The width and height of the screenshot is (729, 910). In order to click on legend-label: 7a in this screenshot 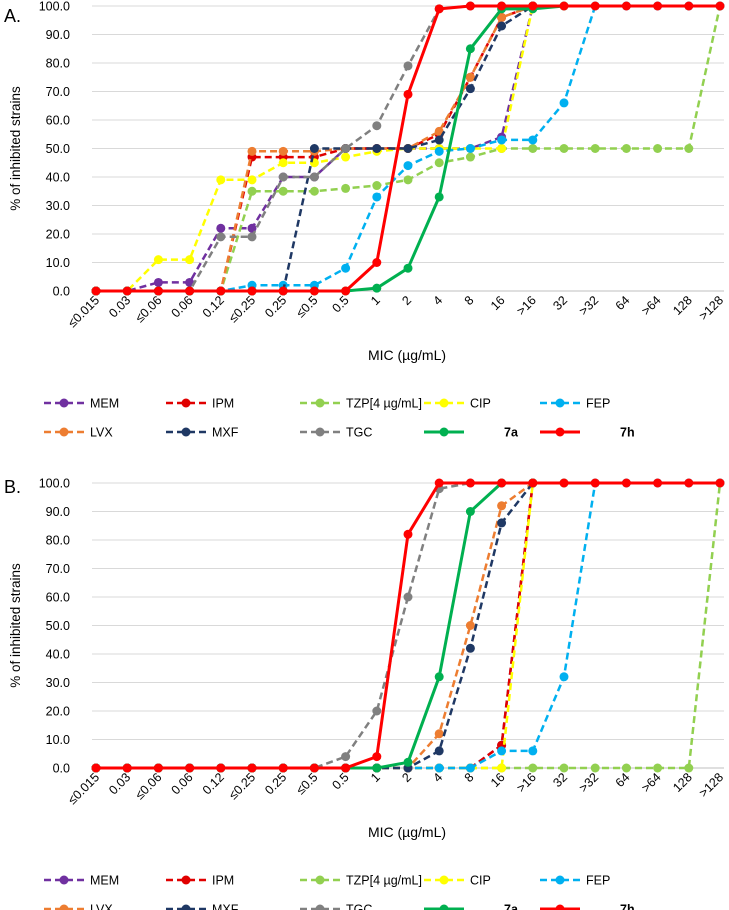, I will do `click(511, 433)`.